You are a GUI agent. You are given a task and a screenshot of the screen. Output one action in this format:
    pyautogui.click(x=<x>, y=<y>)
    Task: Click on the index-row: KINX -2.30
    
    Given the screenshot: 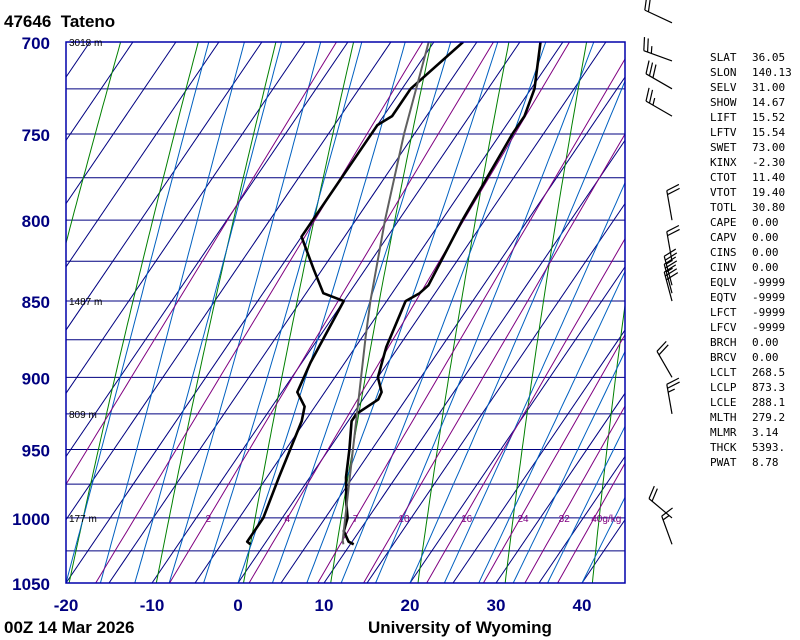 What is the action you would take?
    pyautogui.click(x=751, y=162)
    